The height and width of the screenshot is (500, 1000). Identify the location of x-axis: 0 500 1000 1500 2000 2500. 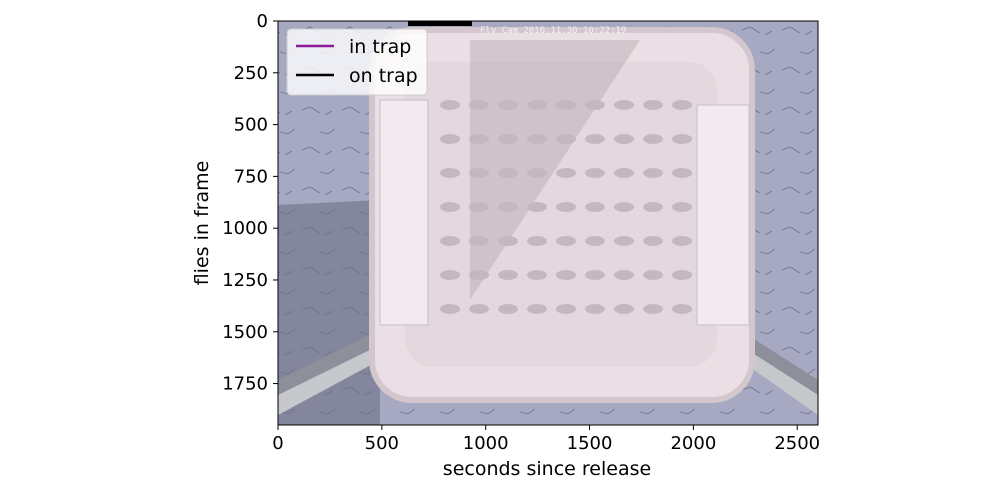
(546, 439).